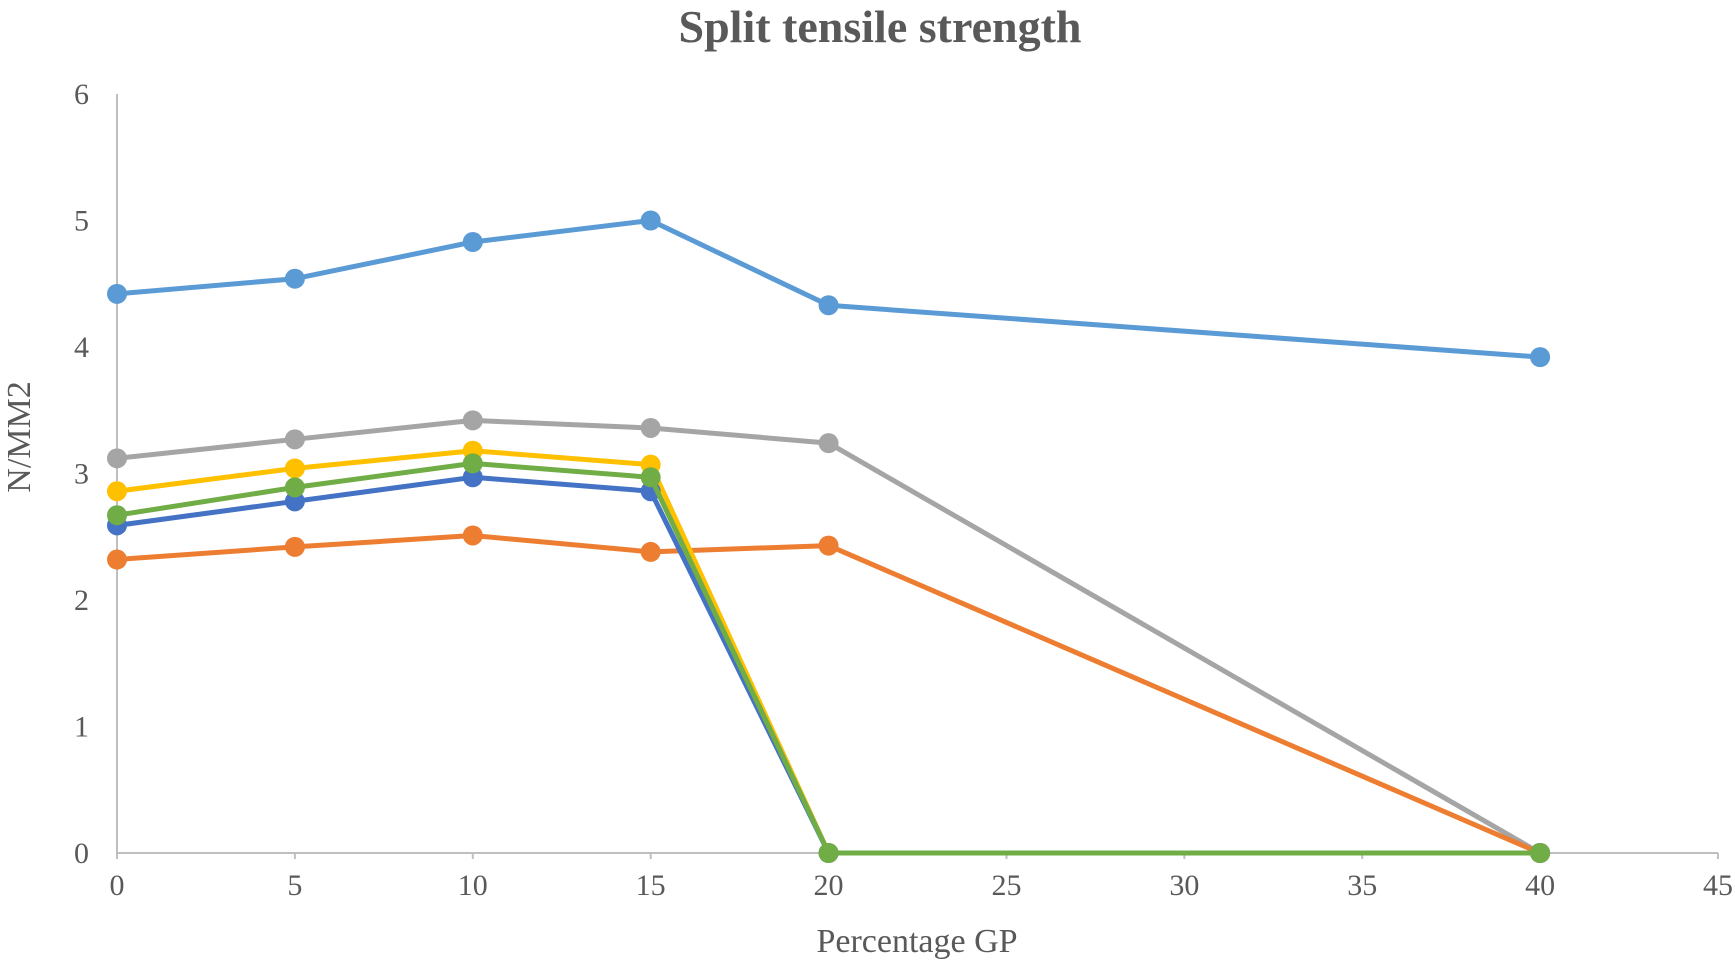 This screenshot has width=1735, height=965. Describe the element at coordinates (916, 941) in the screenshot. I see `x-axis-title: Percentage GP` at that location.